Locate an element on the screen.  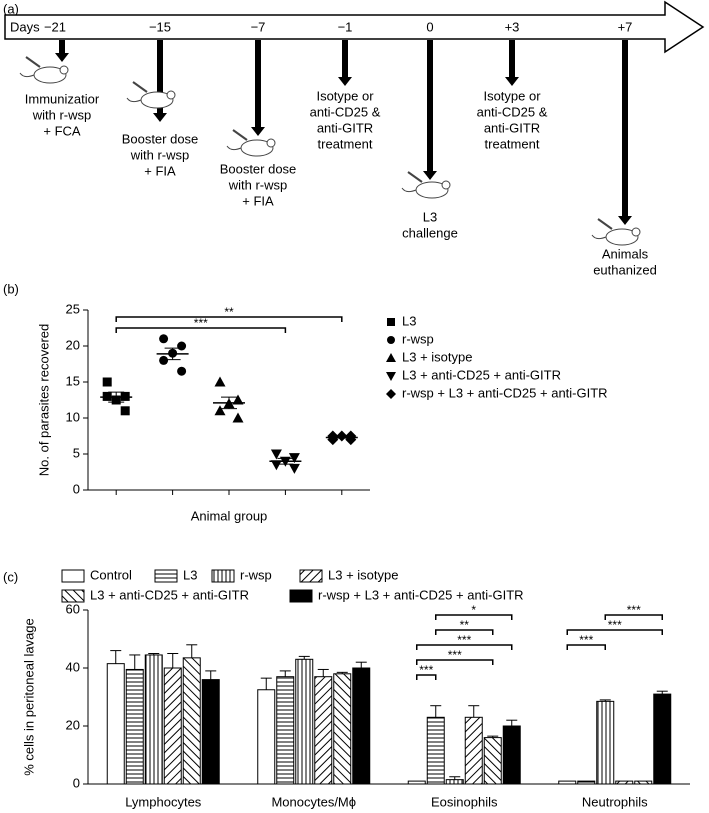
day-label: +7 is located at coordinates (625, 26).